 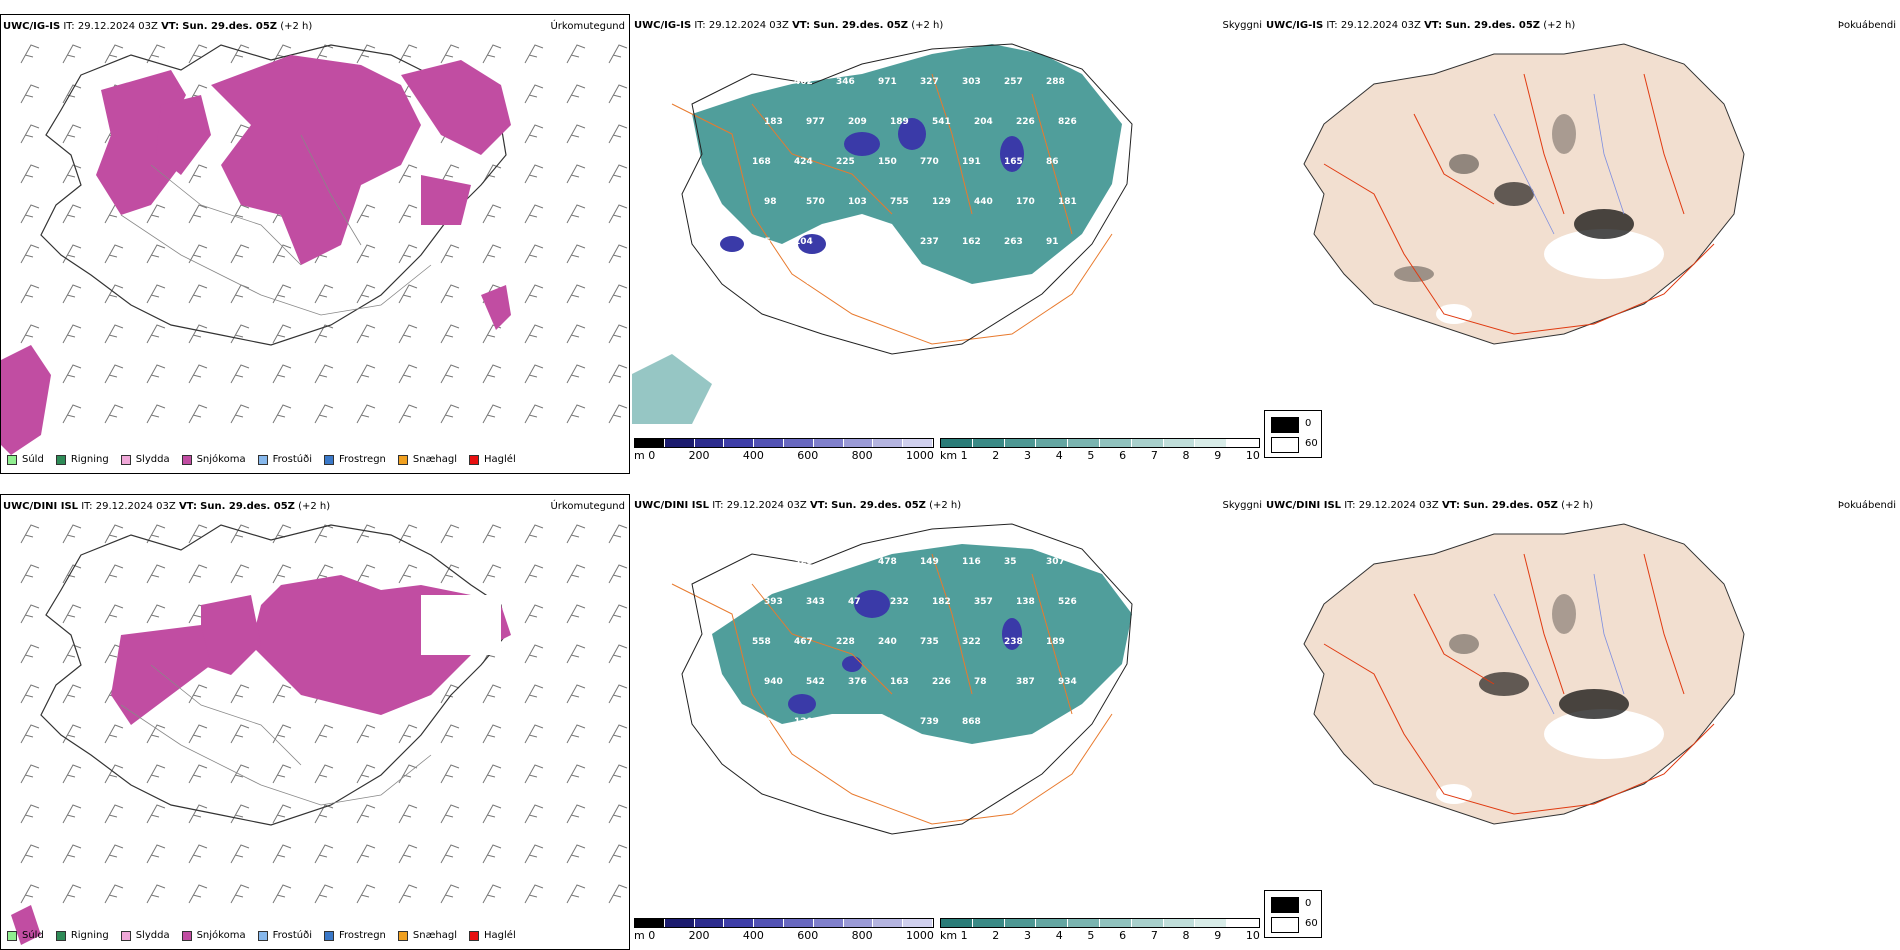 What do you see at coordinates (1242, 25) in the screenshot?
I see `panel-title: Skyggni` at bounding box center [1242, 25].